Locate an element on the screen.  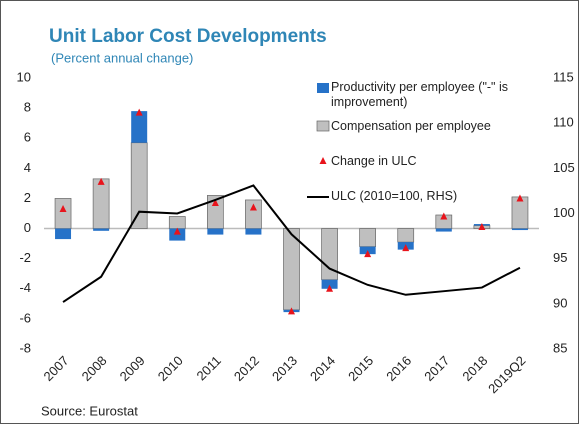
y-tick-label: -8 is located at coordinates (25, 347).